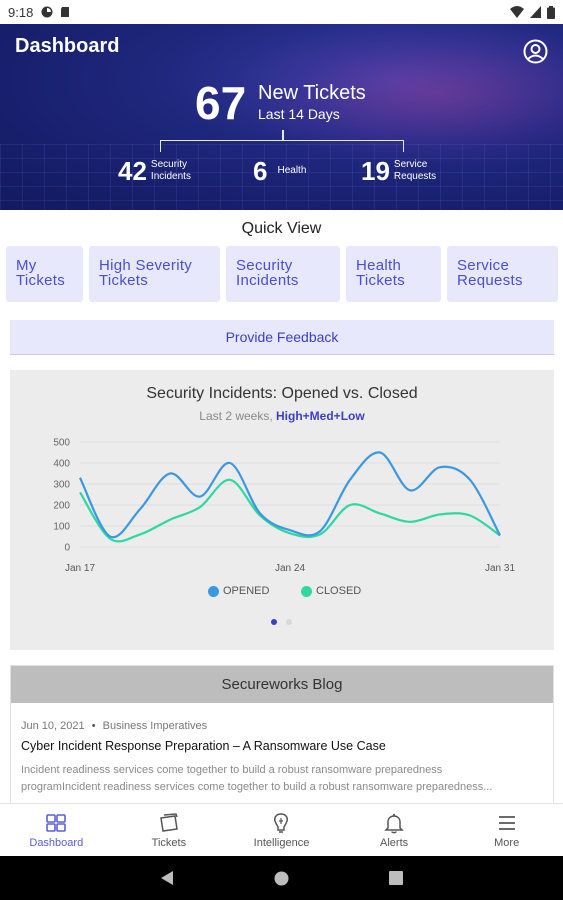 The width and height of the screenshot is (563, 900). Describe the element at coordinates (415, 170) in the screenshot. I see `stat-label: Service Requests` at that location.